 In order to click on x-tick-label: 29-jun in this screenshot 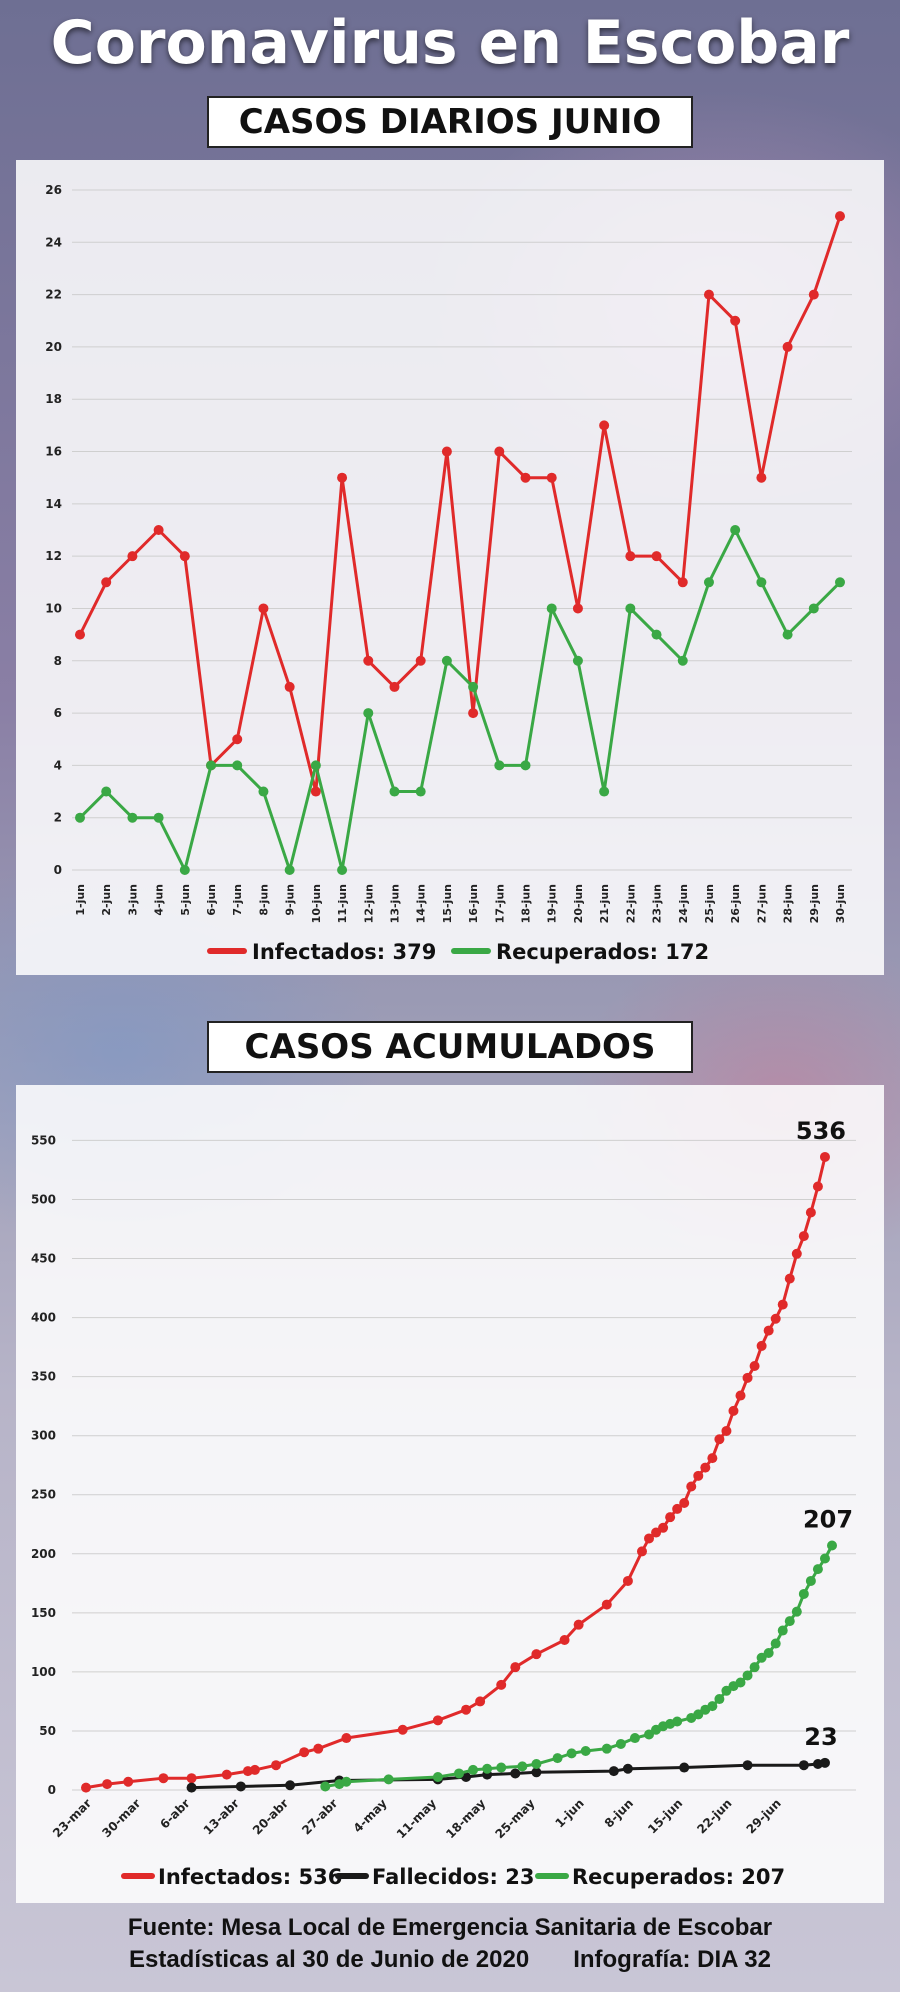, I will do `click(764, 1816)`.